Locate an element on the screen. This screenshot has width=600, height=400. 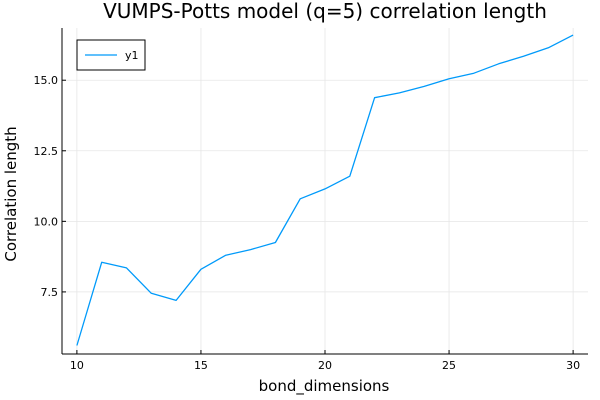
y-axis-label: Correlation length is located at coordinates (11, 193).